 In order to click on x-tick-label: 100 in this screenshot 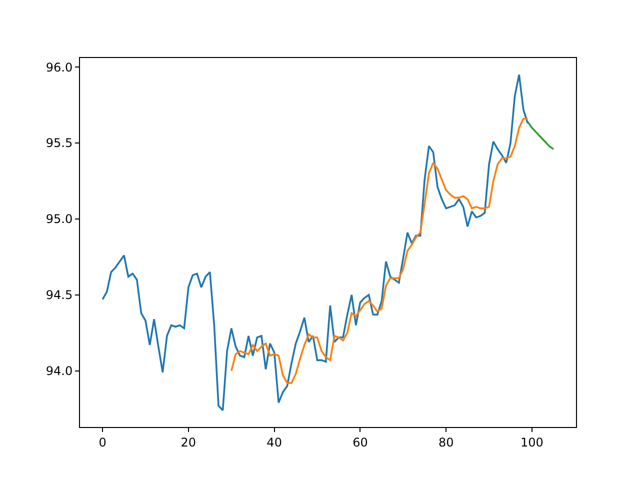, I will do `click(532, 442)`.